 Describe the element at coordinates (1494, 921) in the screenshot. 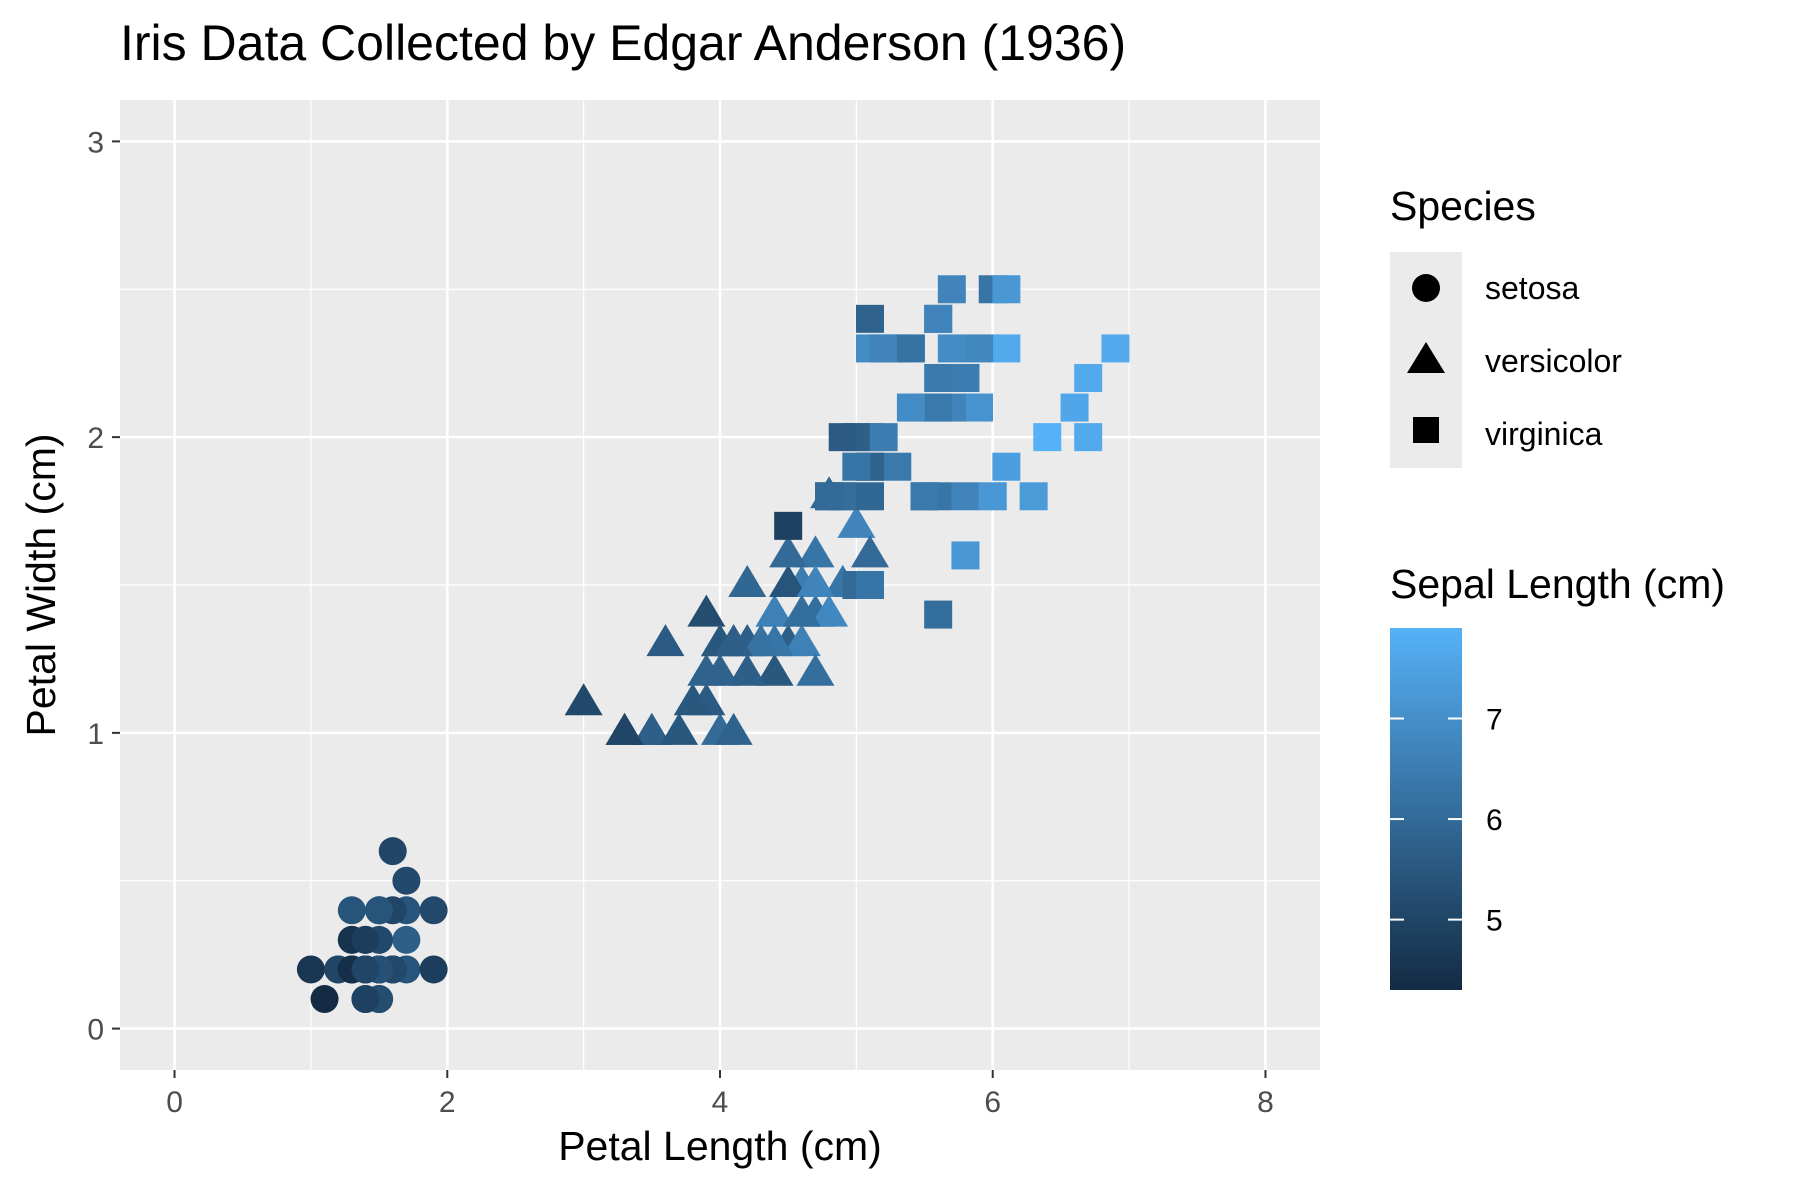

I see `colorbar-tick-label: 5` at that location.